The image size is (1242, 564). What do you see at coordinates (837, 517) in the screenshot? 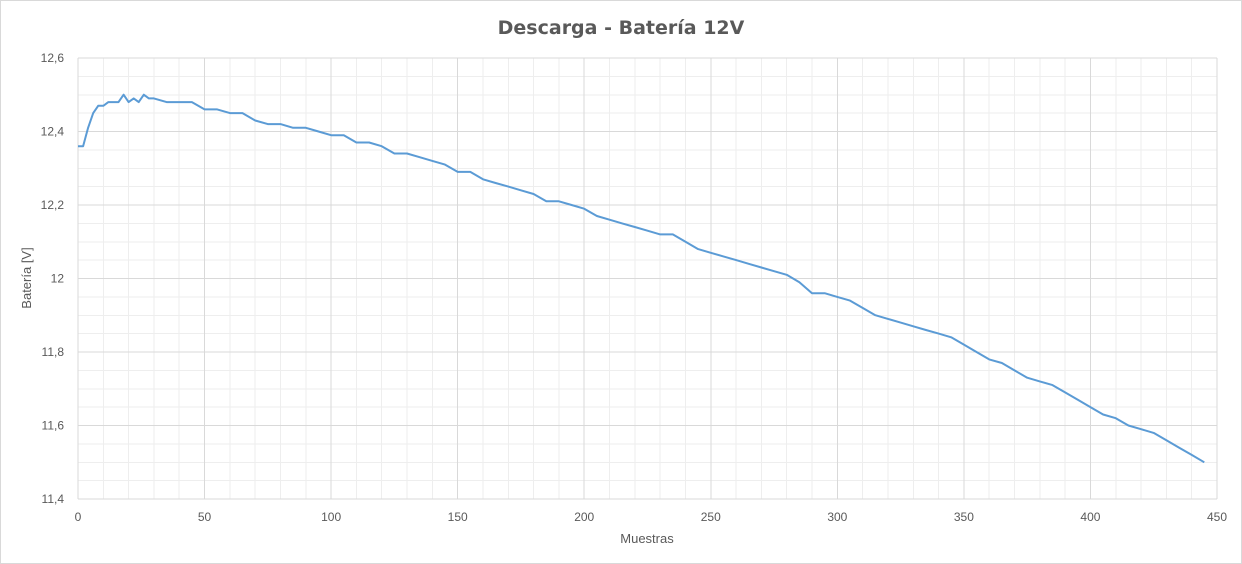
I see `x-tick-label: 300` at bounding box center [837, 517].